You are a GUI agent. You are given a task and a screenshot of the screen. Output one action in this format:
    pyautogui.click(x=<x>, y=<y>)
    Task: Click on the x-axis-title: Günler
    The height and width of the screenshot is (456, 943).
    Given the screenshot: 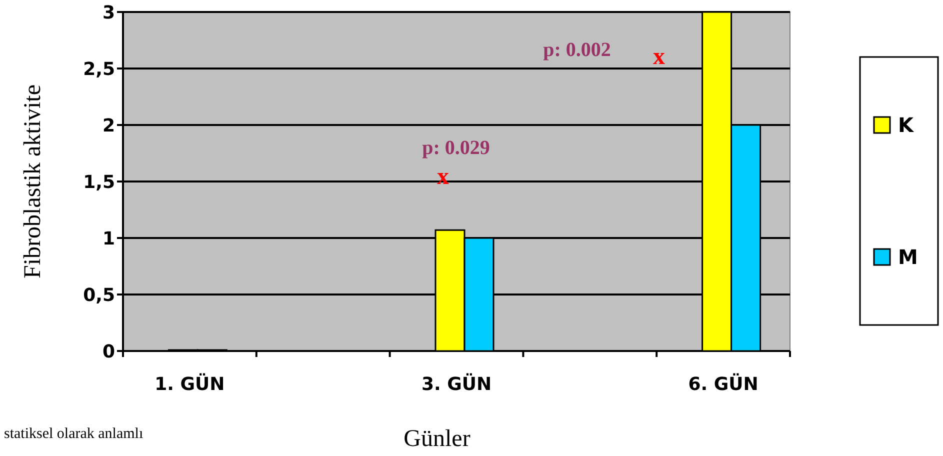 What is the action you would take?
    pyautogui.click(x=437, y=439)
    